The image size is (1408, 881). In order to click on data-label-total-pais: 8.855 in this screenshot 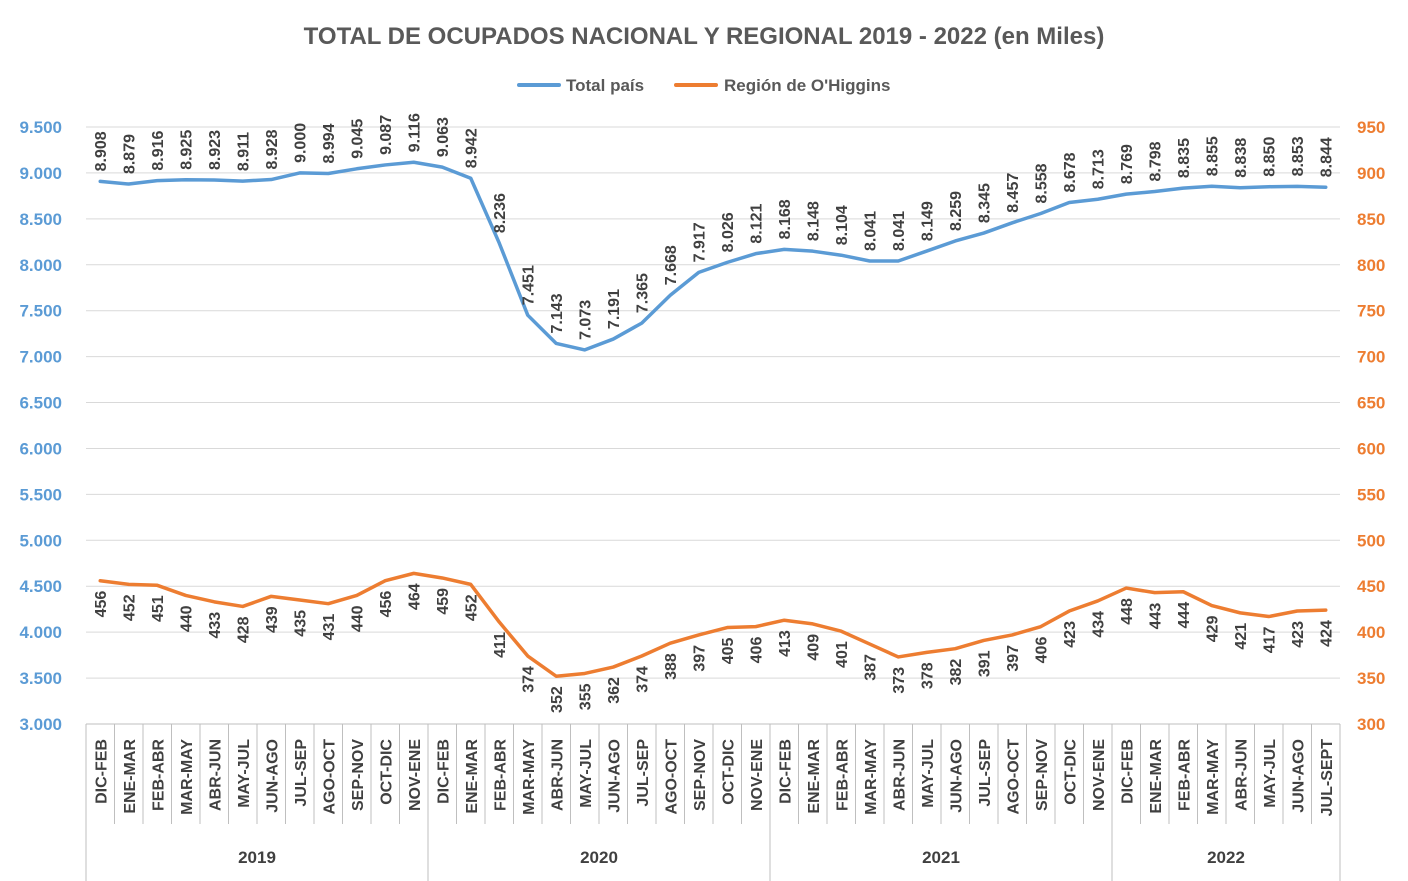, I will do `click(1213, 156)`.